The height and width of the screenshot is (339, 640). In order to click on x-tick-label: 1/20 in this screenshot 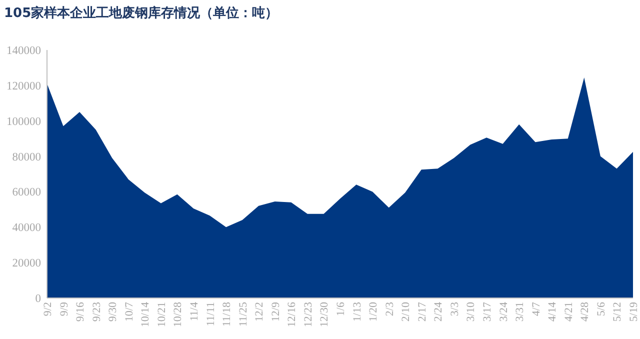, I will do `click(374, 312)`.